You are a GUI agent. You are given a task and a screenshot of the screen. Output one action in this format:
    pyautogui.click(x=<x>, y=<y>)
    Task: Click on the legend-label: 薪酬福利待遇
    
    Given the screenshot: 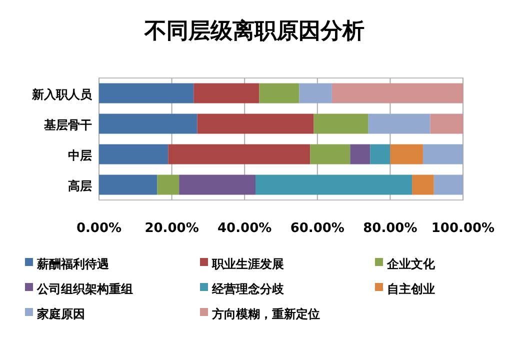 What is the action you would take?
    pyautogui.click(x=73, y=264)
    